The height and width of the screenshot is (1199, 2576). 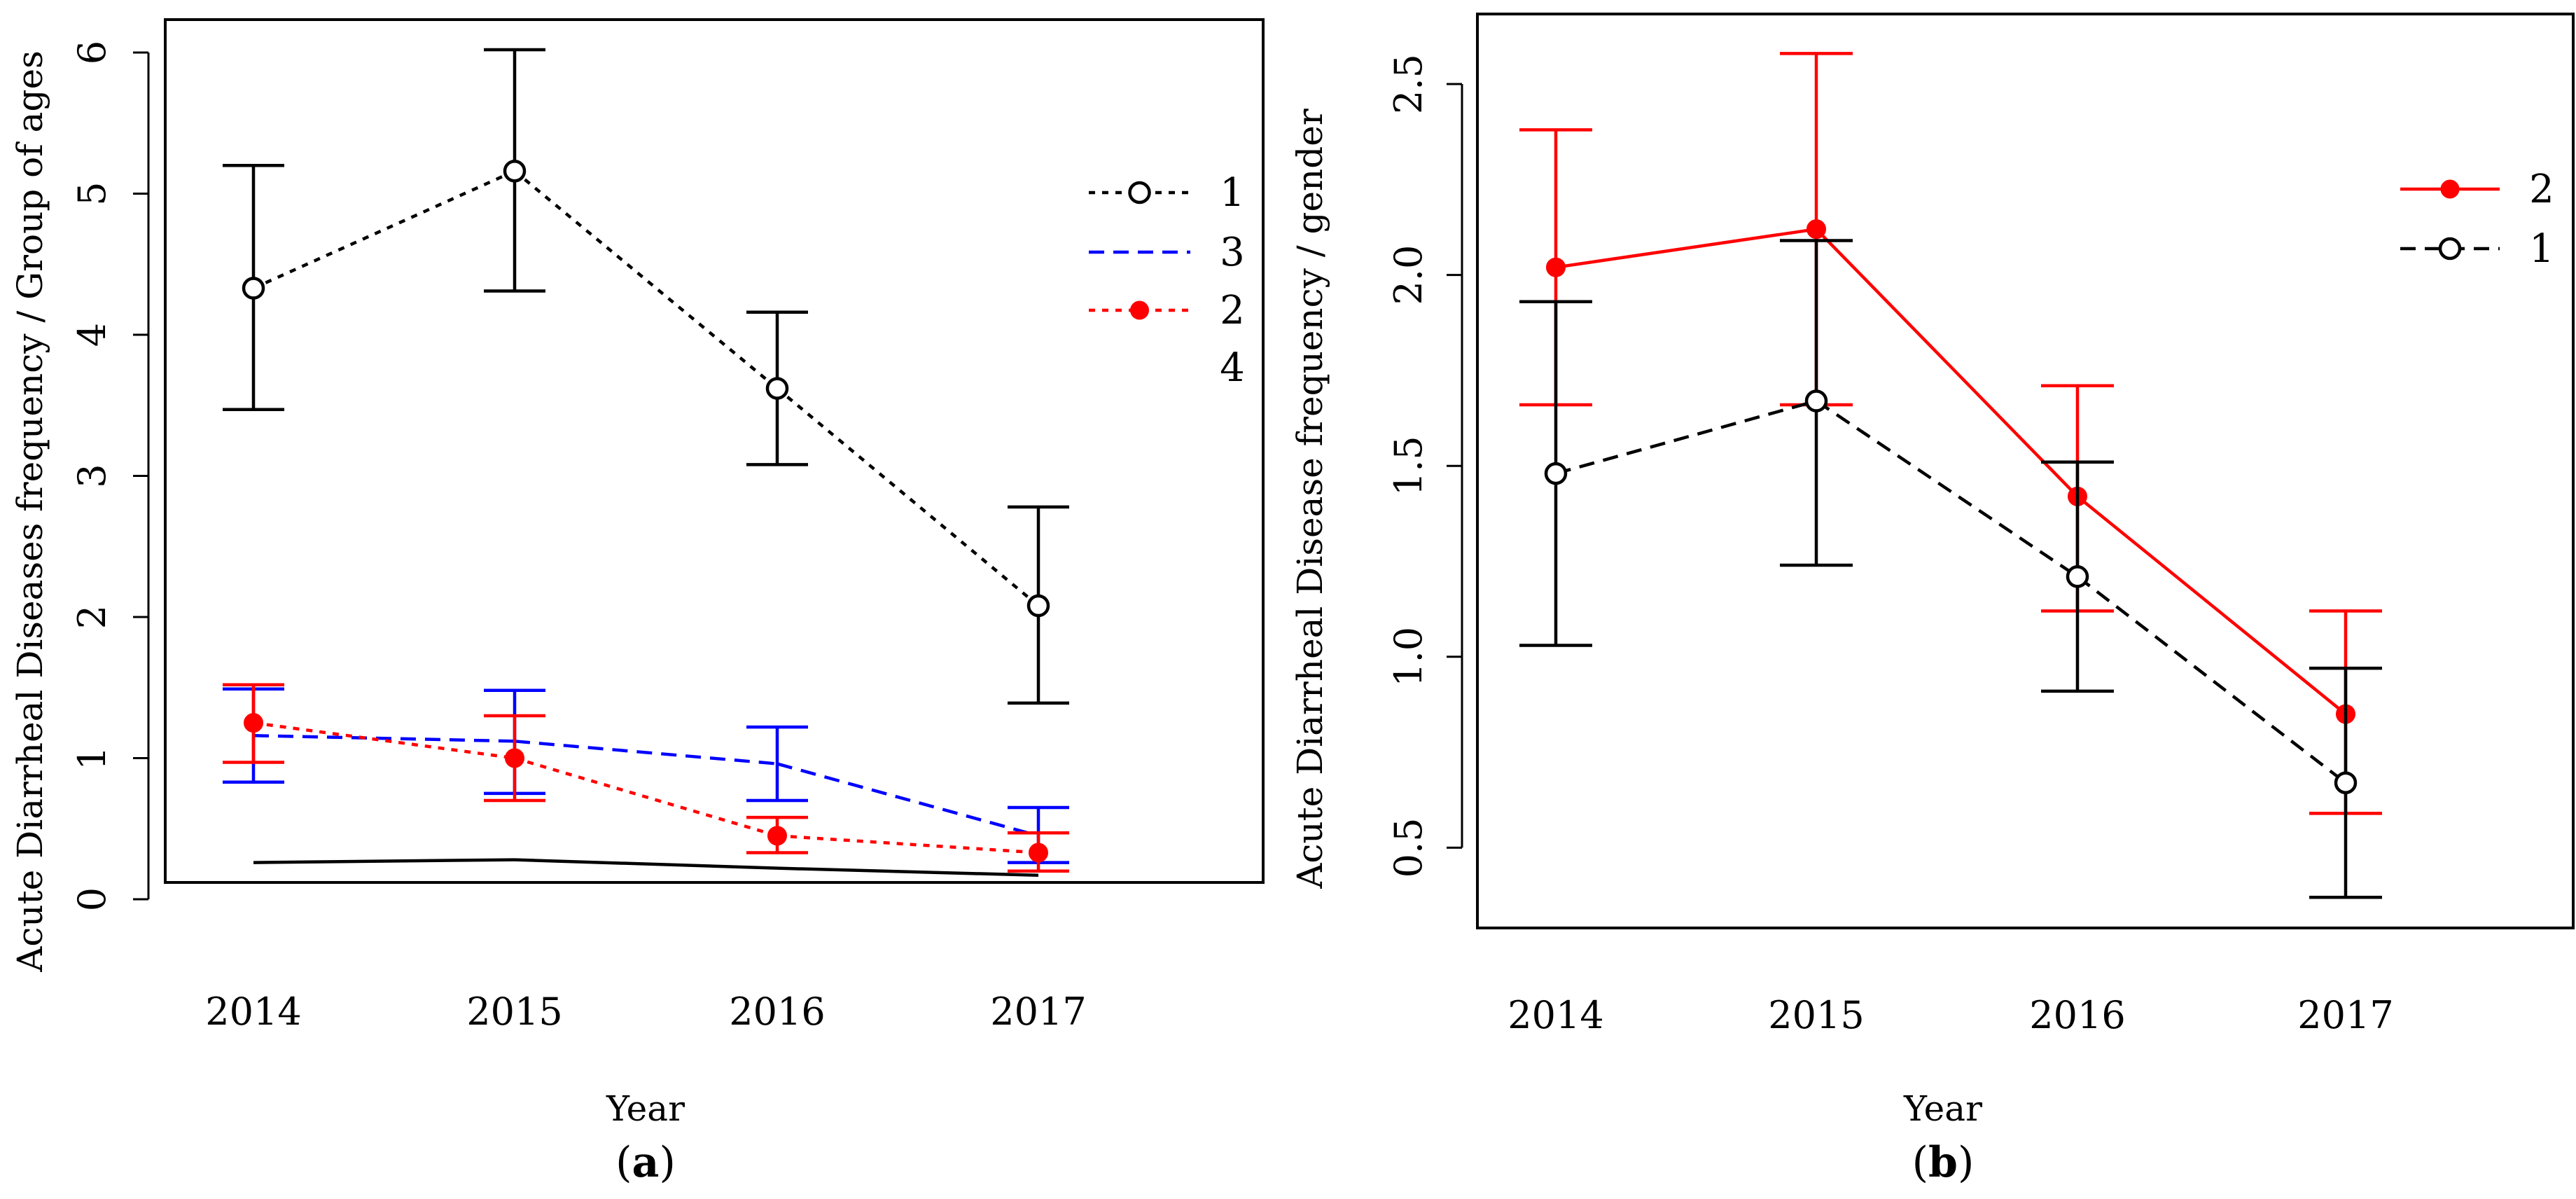 What do you see at coordinates (1408, 275) in the screenshot?
I see `y-tick-label: 2.0` at bounding box center [1408, 275].